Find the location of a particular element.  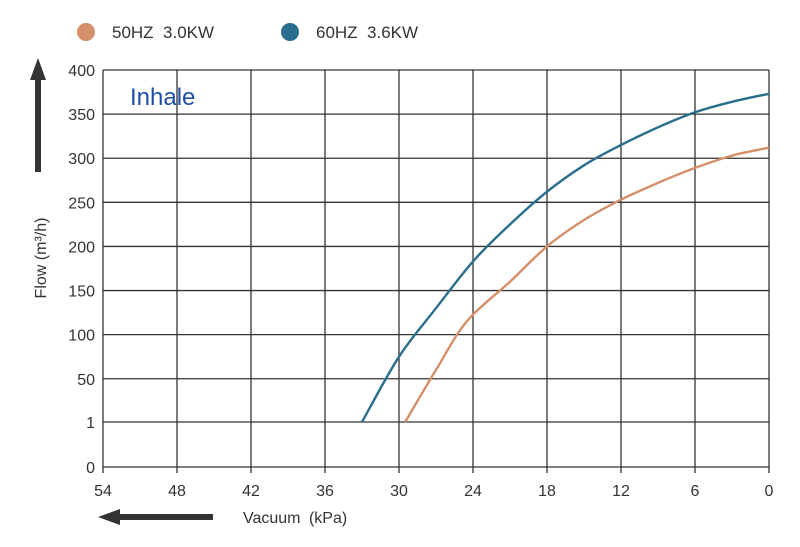

legend-item-50hz: 50HZ 3.0KW is located at coordinates (145, 32).